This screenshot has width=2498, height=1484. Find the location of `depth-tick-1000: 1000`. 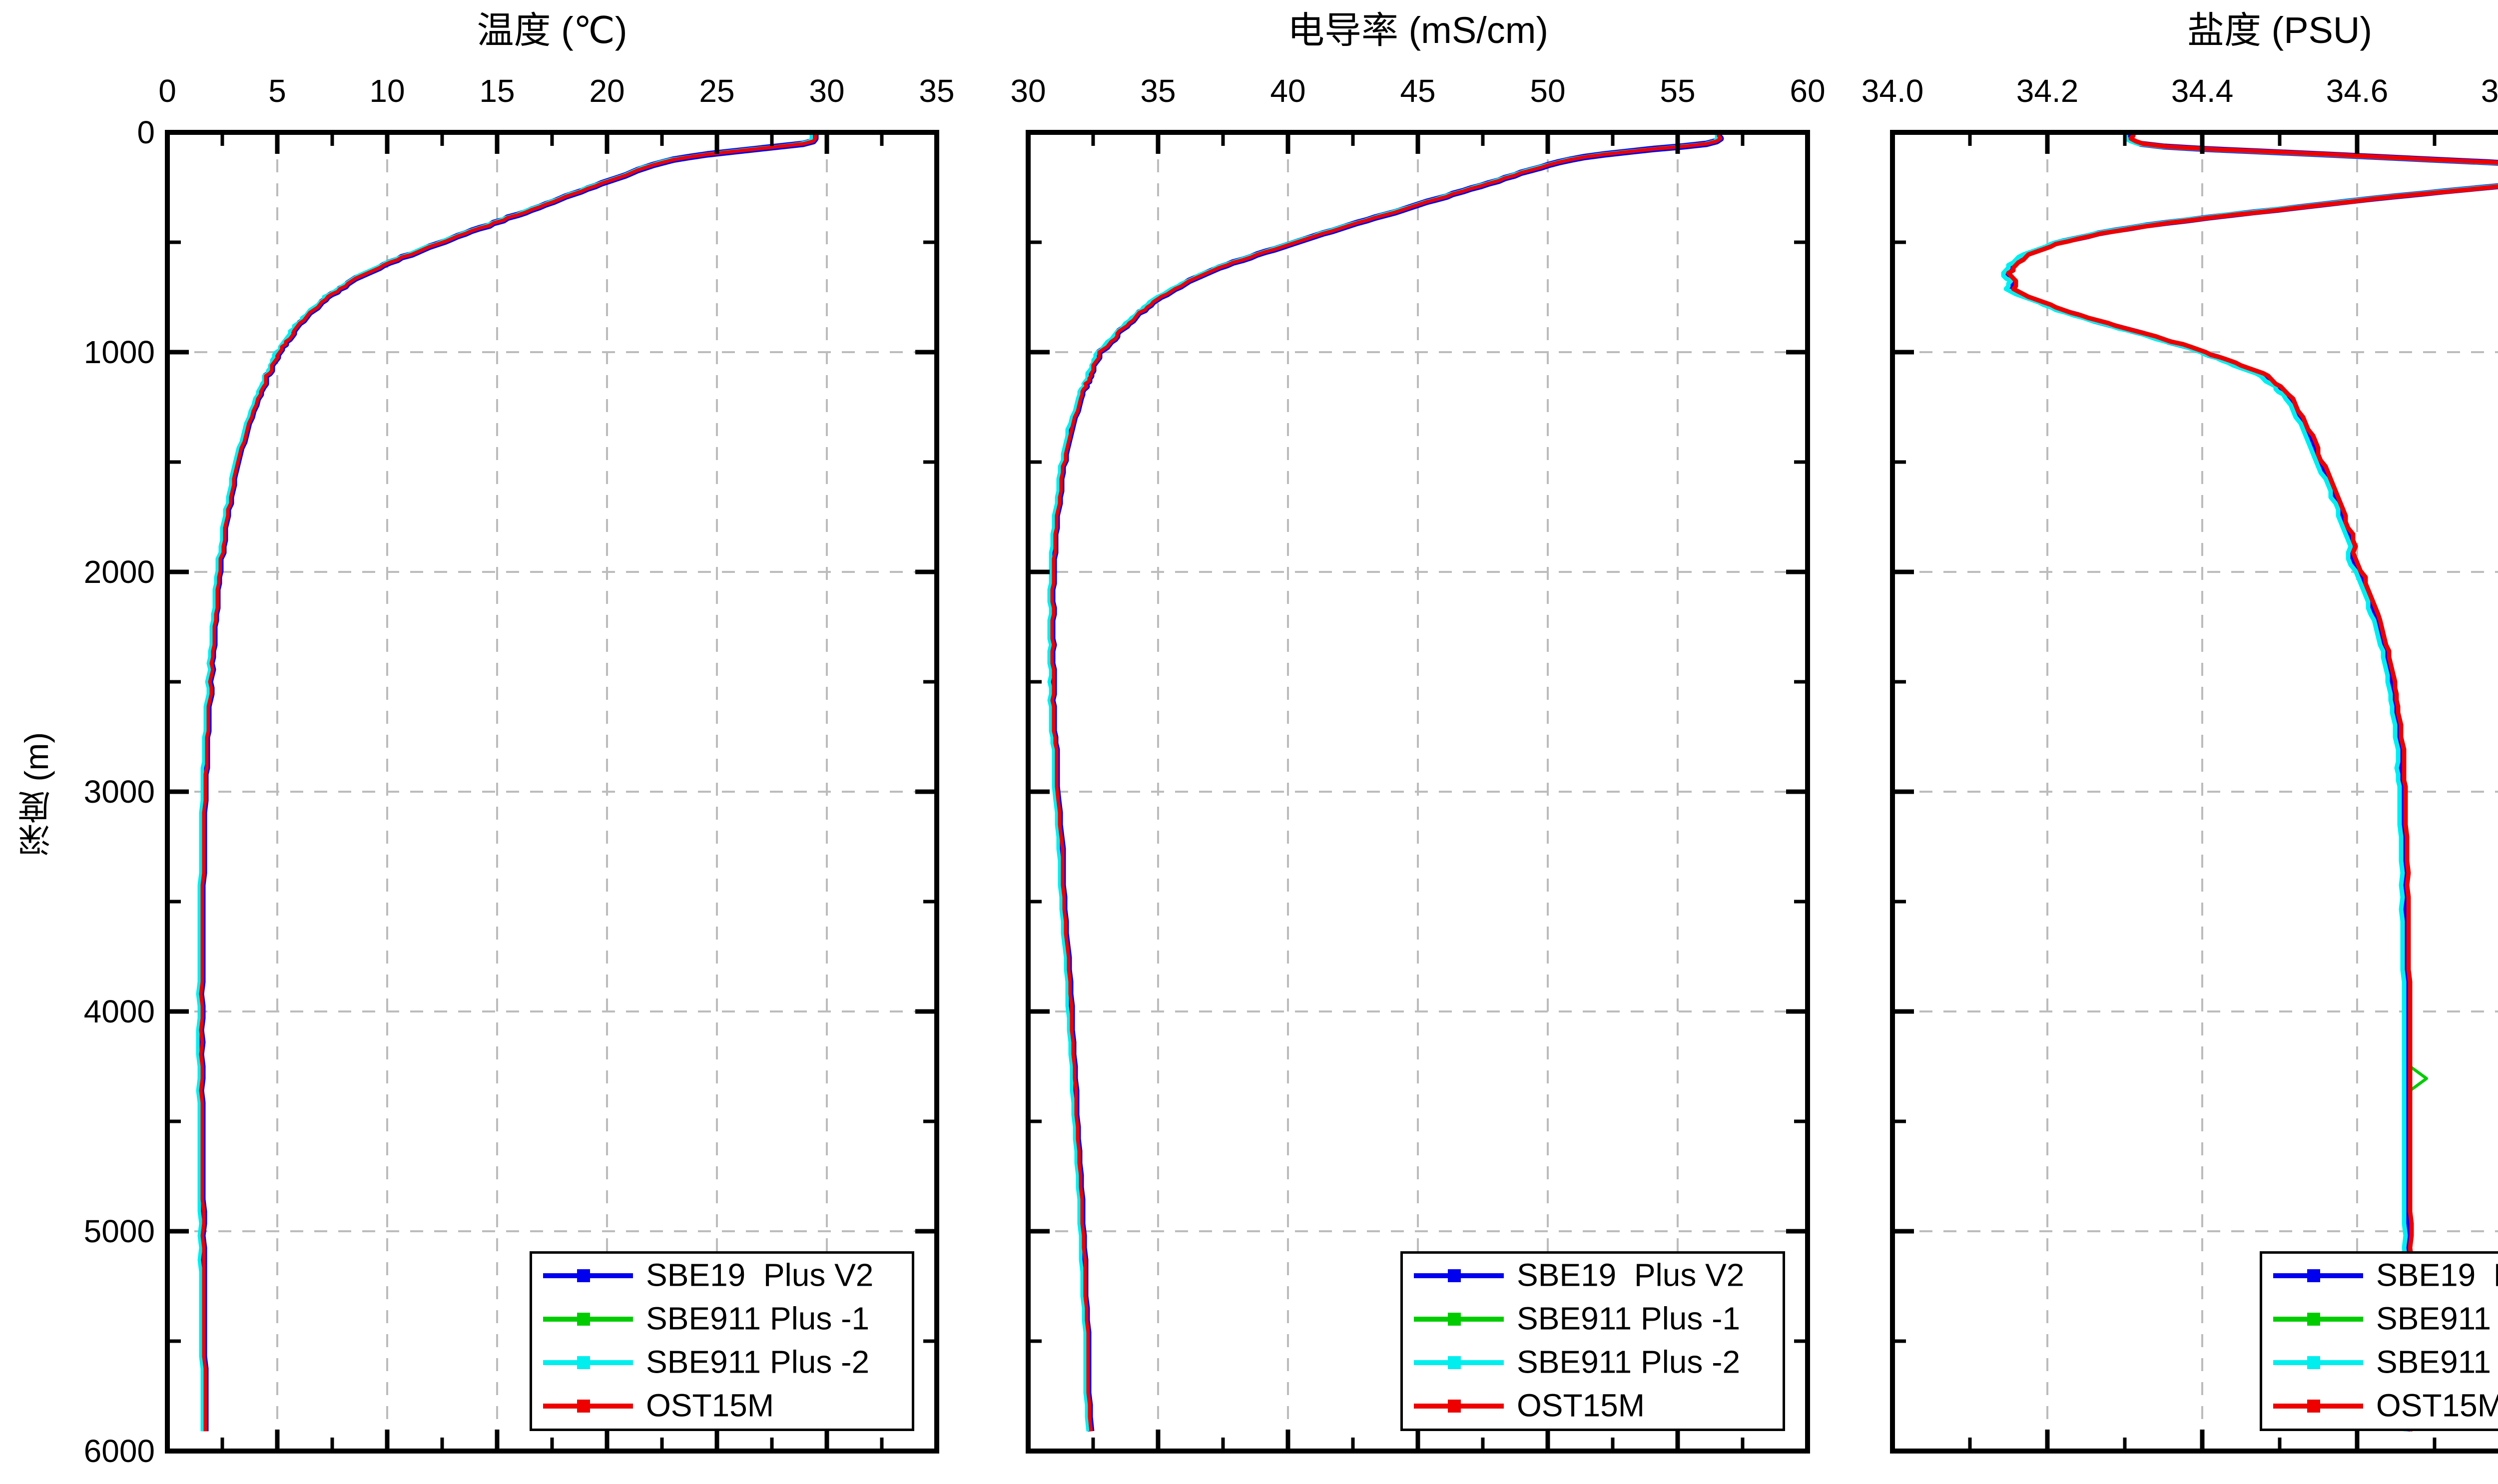

depth-tick-1000: 1000 is located at coordinates (119, 352).